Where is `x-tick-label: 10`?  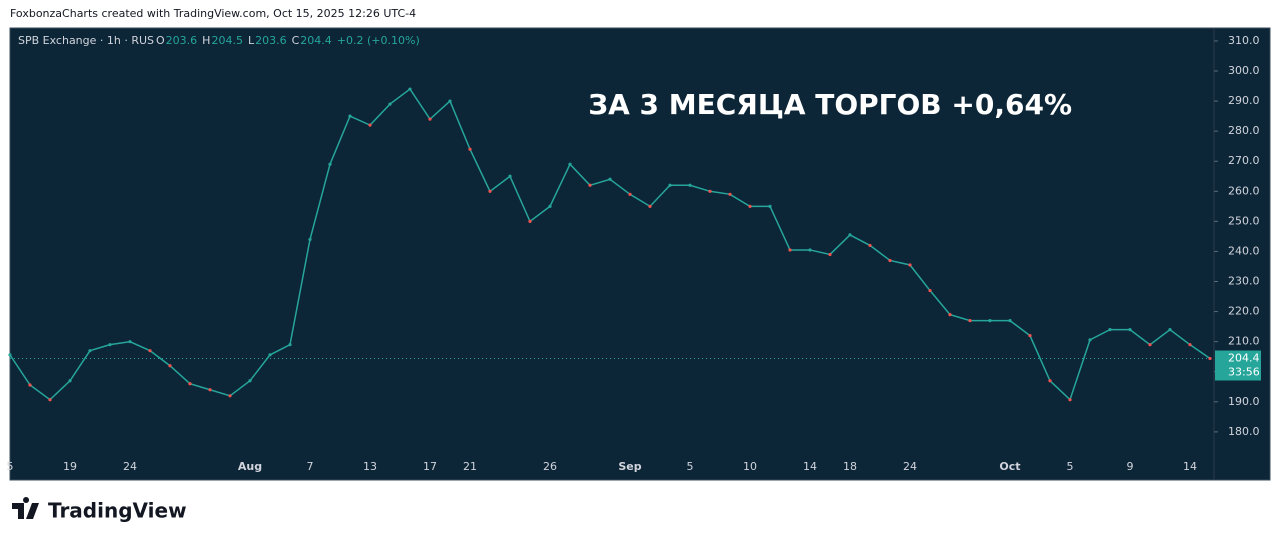 x-tick-label: 10 is located at coordinates (750, 466).